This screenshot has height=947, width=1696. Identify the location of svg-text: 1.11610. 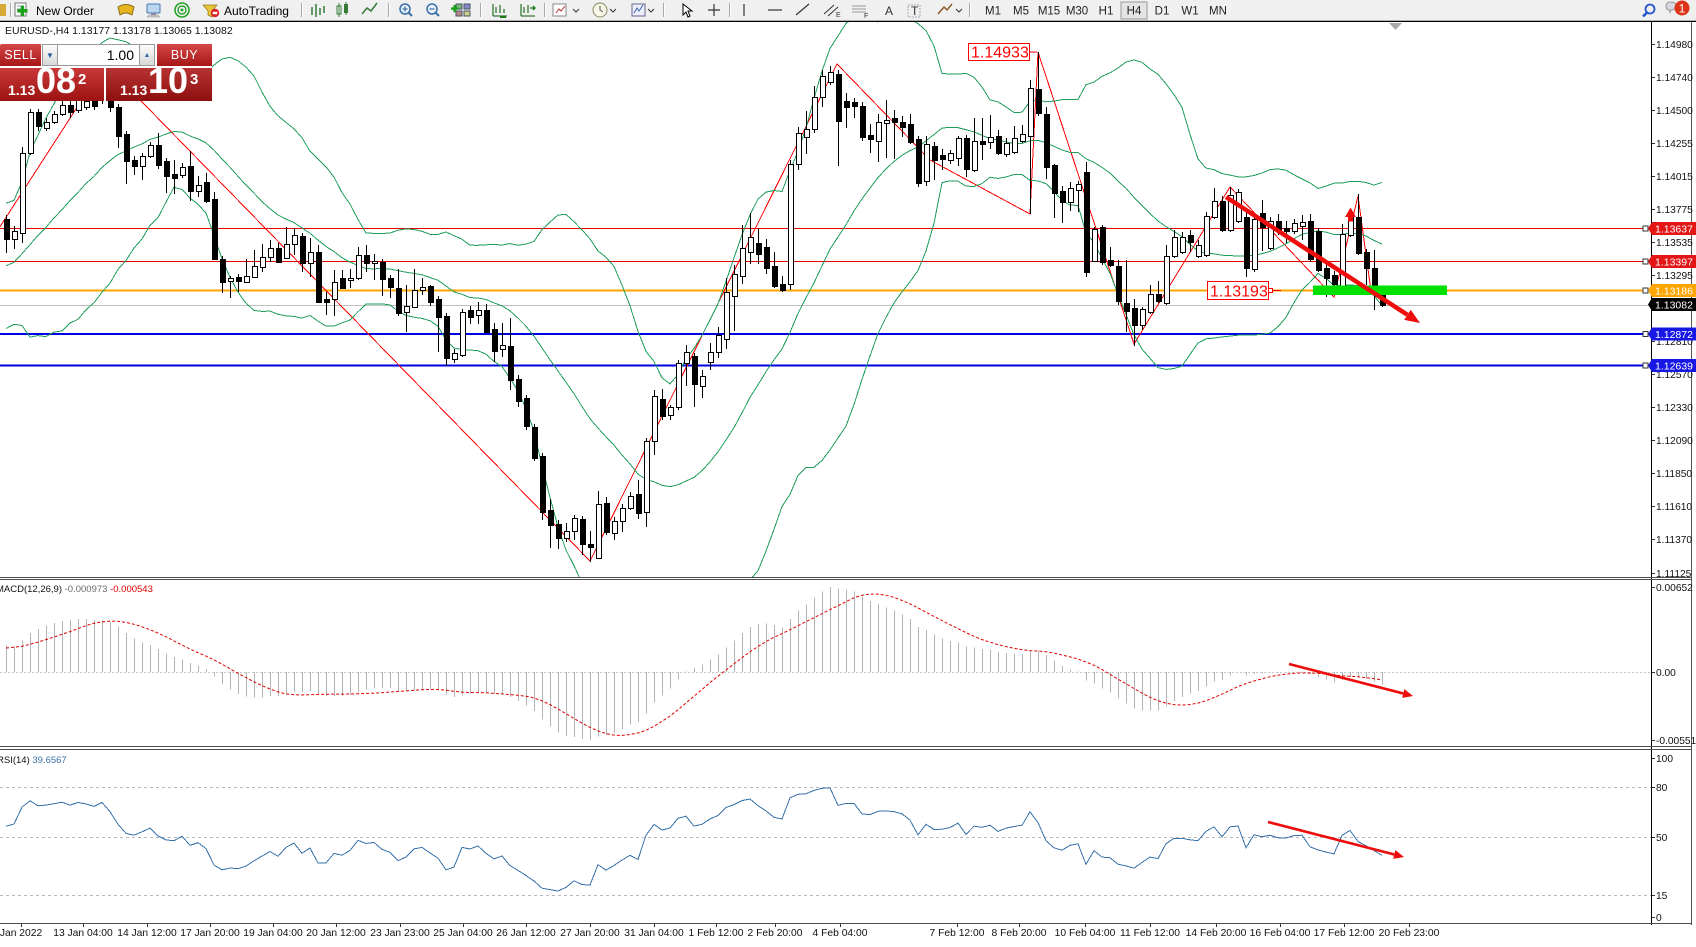
(1674, 507).